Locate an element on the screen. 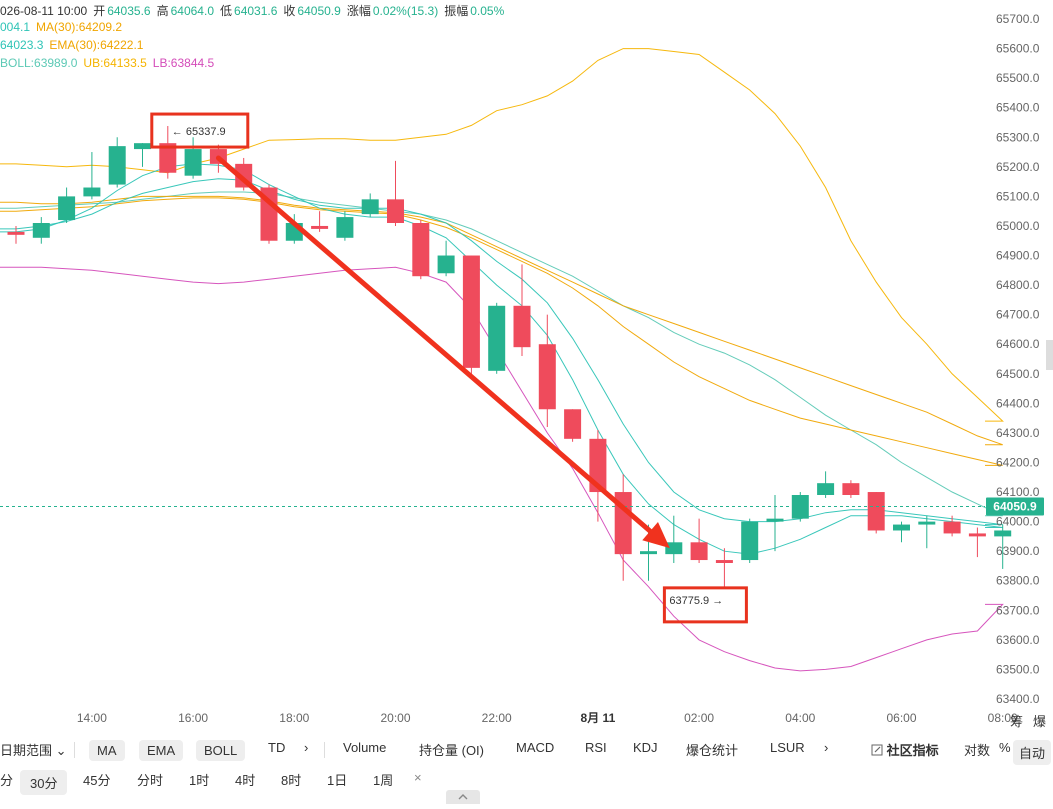 The image size is (1053, 809). right-edge-label-2: 爆 is located at coordinates (1040, 721).